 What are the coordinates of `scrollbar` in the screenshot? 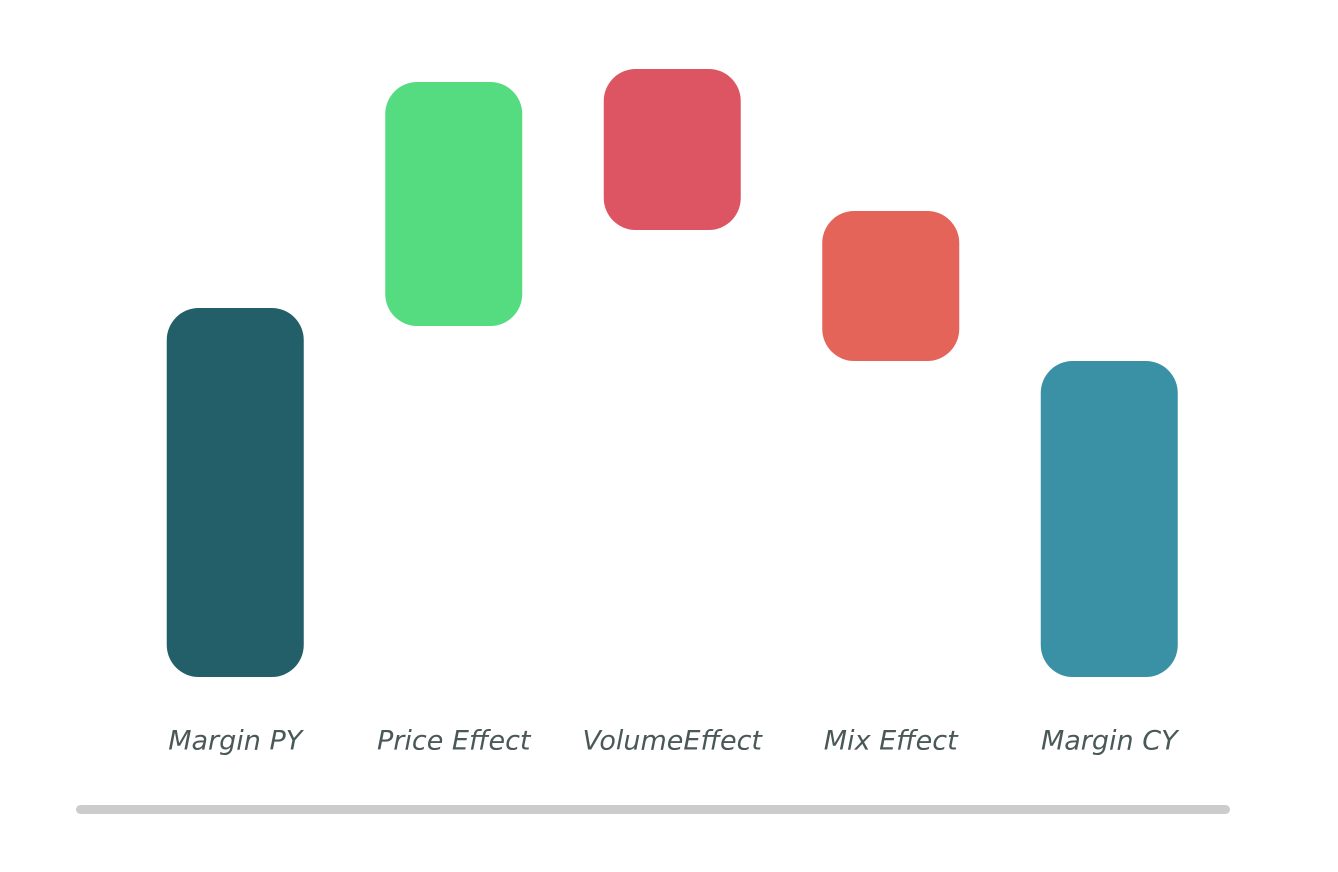 It's located at (653, 809).